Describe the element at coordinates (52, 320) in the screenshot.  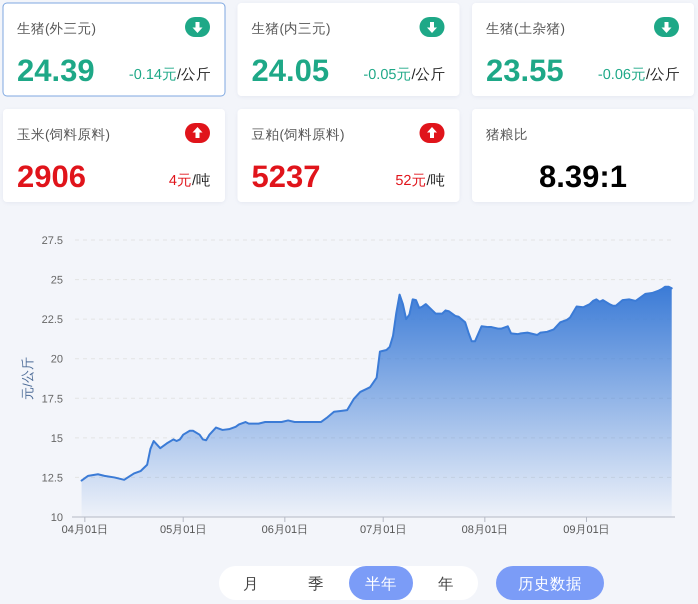
I see `y-tick-label: 22.5` at that location.